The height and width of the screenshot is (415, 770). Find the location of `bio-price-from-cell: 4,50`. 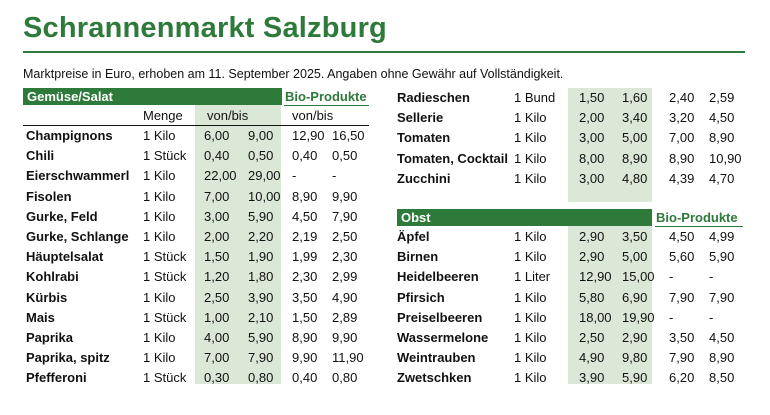

bio-price-from-cell: 4,50 is located at coordinates (682, 236).